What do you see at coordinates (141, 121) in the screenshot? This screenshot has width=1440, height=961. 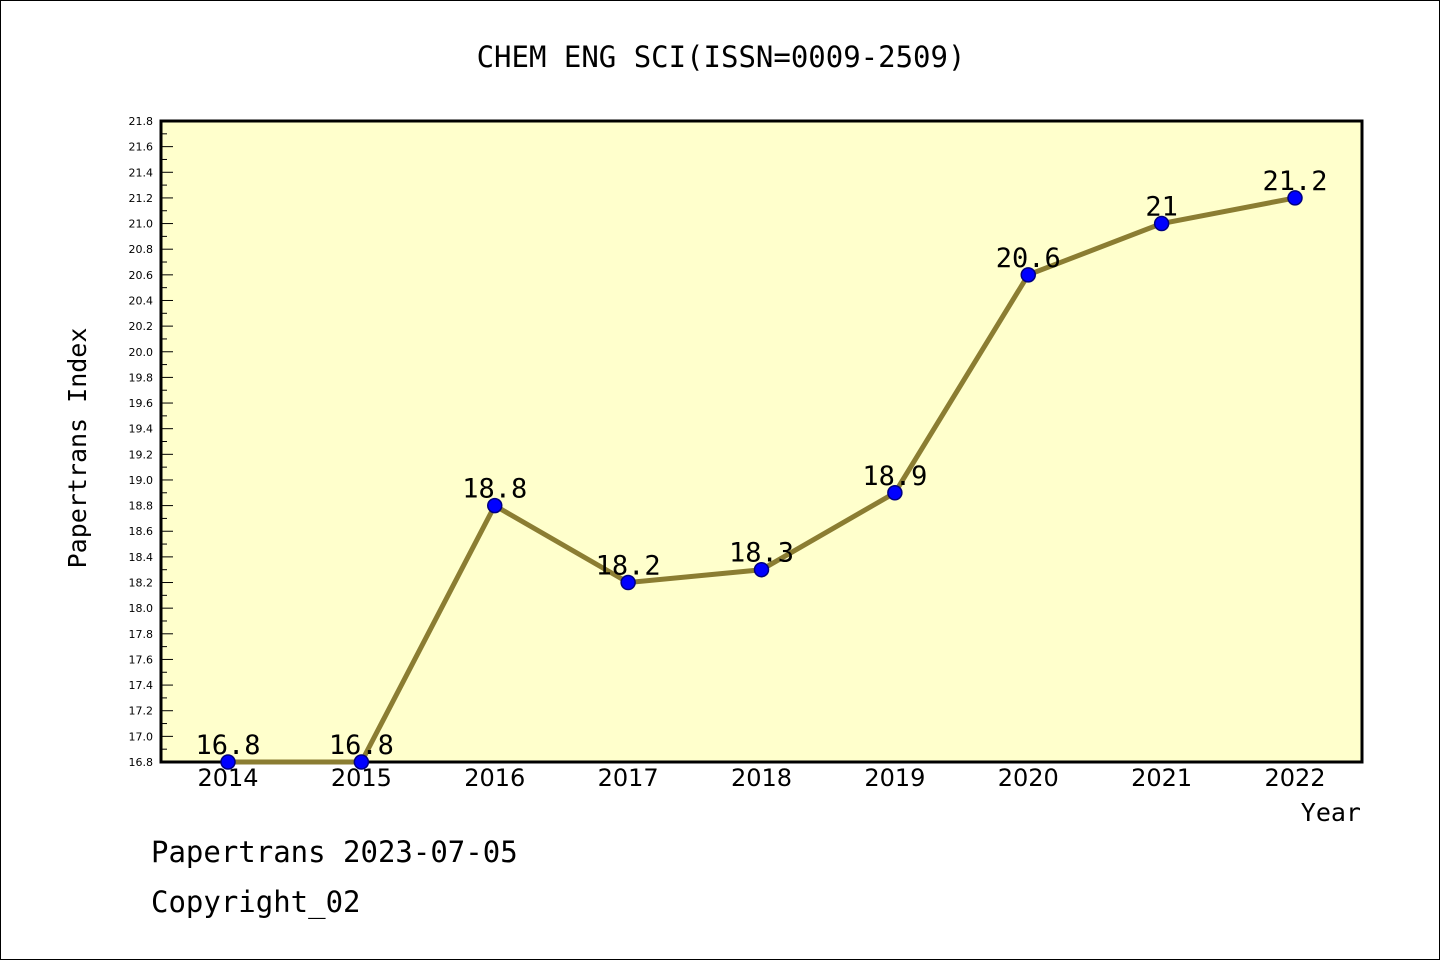 I see `y-tick-label: 21.8` at bounding box center [141, 121].